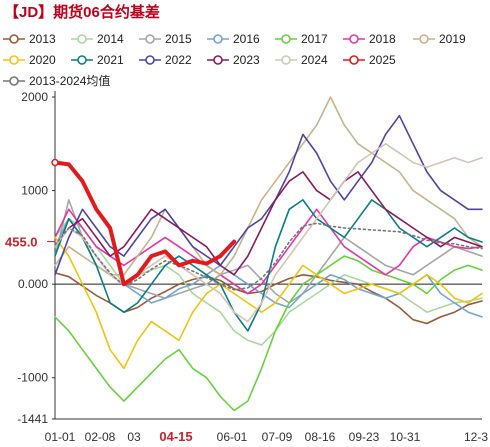 The width and height of the screenshot is (490, 447). I want to click on y-tick-label: -1441, so click(32, 419).